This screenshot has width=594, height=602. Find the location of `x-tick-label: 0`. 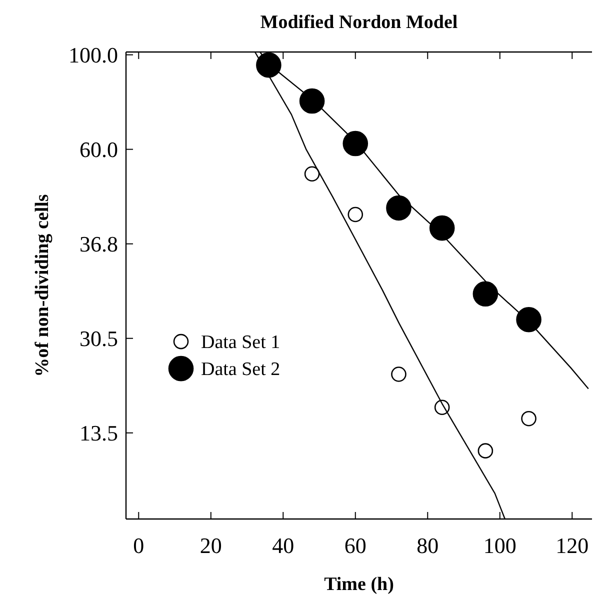

x-tick-label: 0 is located at coordinates (138, 545).